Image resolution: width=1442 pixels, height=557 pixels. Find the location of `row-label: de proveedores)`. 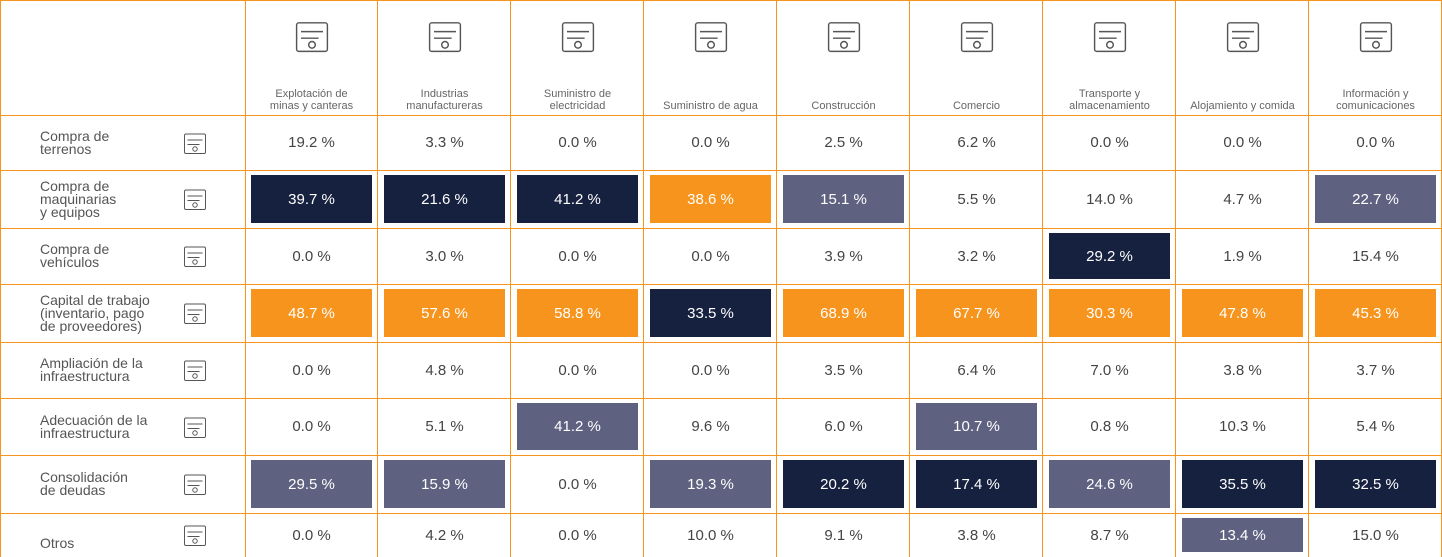

row-label: de proveedores) is located at coordinates (91, 325).